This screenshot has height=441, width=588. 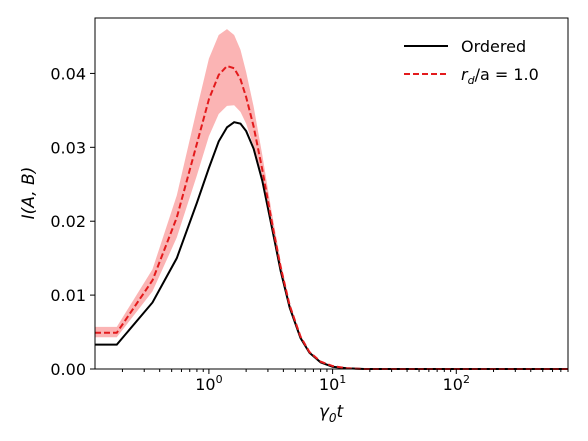 I want to click on y-tick-label: 0.03, so click(x=68, y=147).